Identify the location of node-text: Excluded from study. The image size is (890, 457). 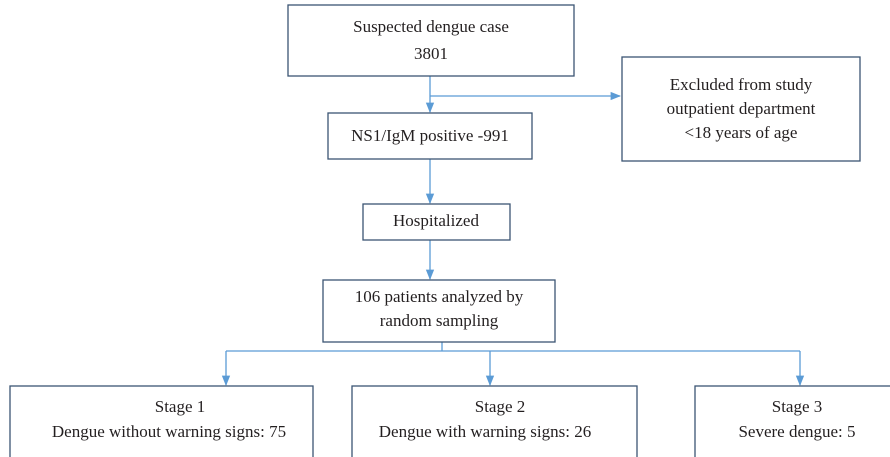
(741, 84).